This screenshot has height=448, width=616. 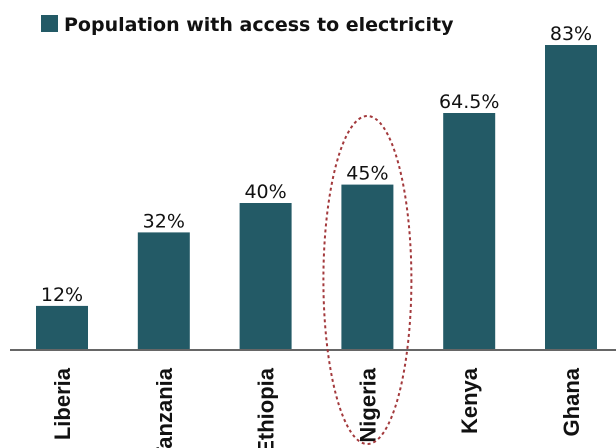 I want to click on bar-ethiopia, so click(x=265, y=276).